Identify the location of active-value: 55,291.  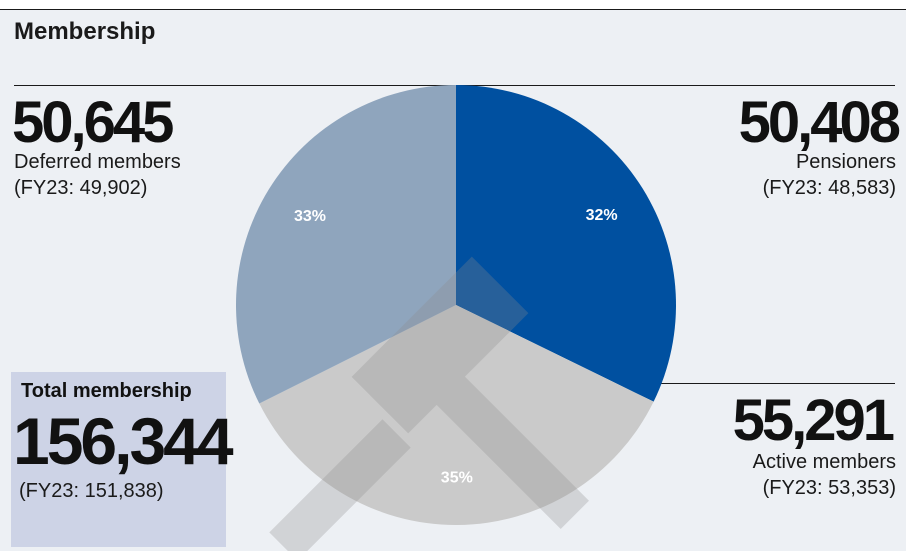
(813, 420).